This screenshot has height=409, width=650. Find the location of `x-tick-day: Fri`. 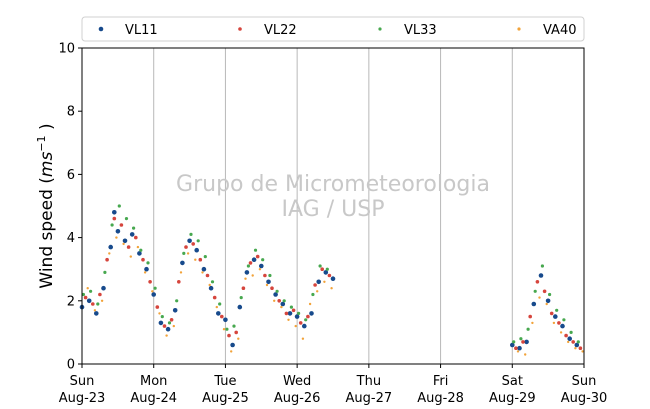

x-tick-day: Fri is located at coordinates (441, 381).